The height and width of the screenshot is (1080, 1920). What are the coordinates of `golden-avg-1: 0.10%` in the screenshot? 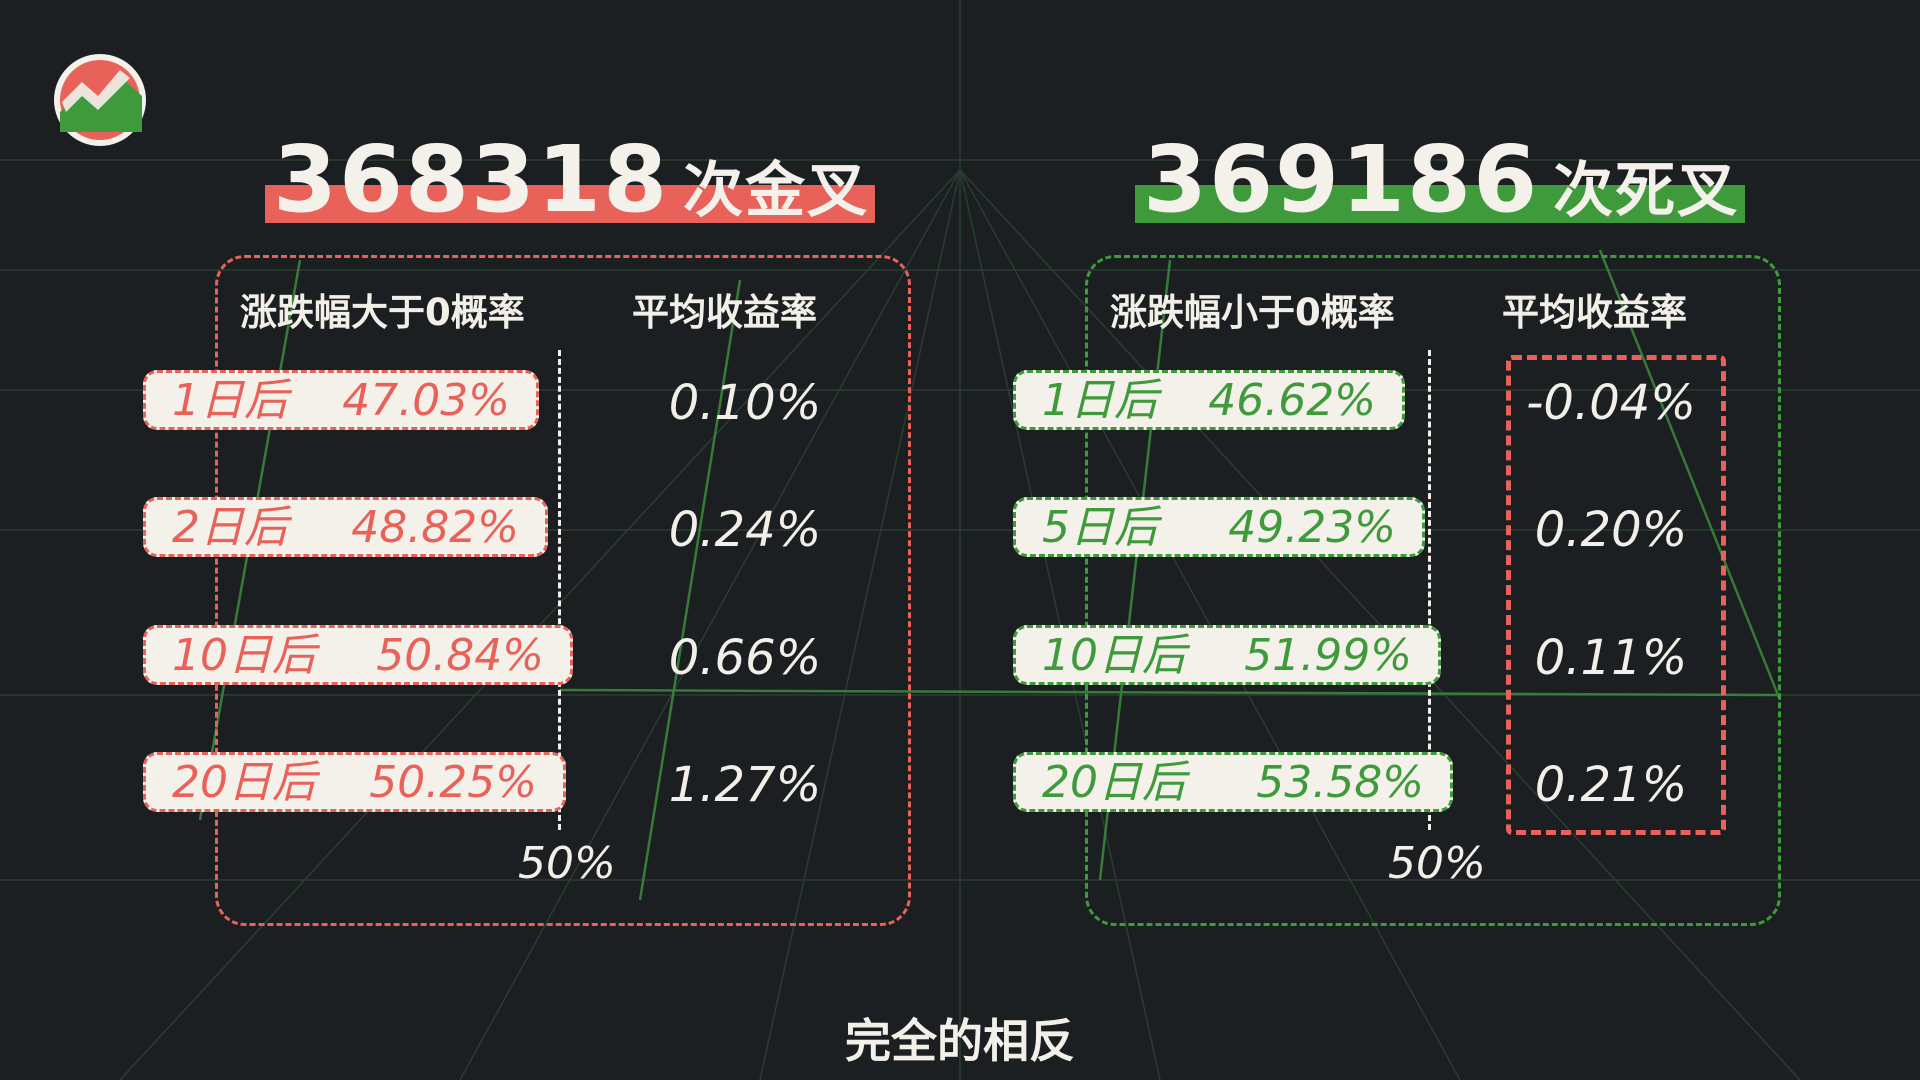 It's located at (745, 403).